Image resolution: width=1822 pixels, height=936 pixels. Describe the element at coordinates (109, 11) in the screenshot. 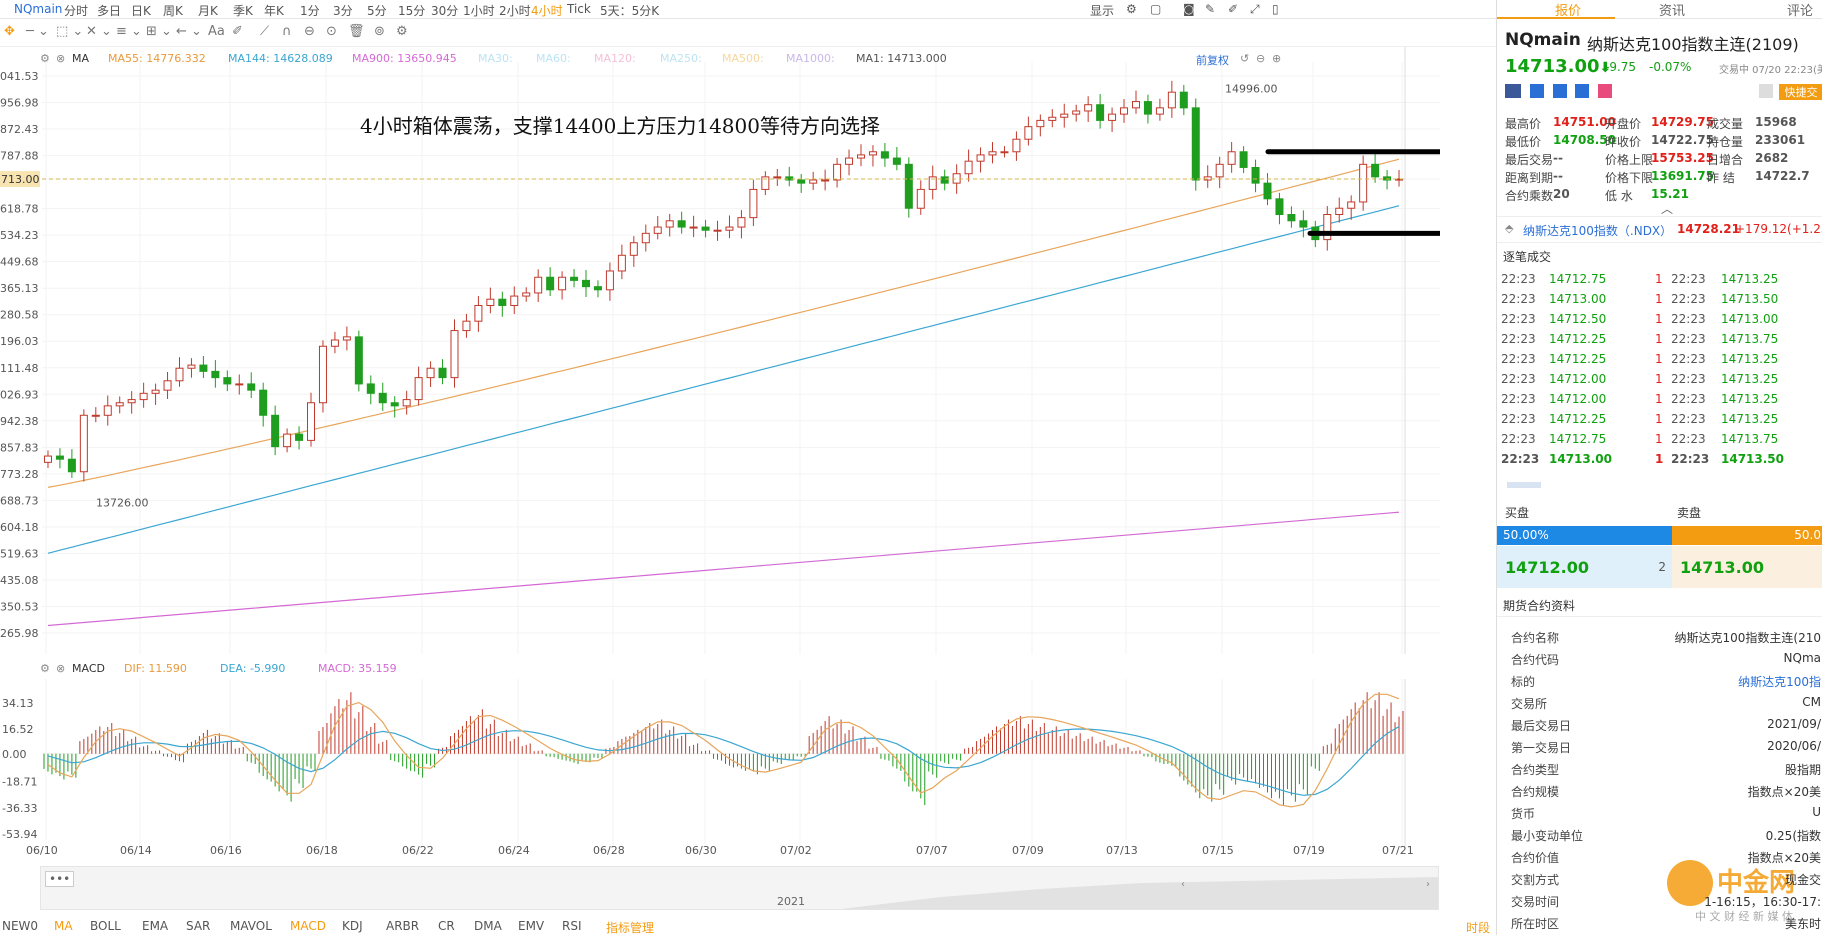

I see `period-1: 多日` at that location.